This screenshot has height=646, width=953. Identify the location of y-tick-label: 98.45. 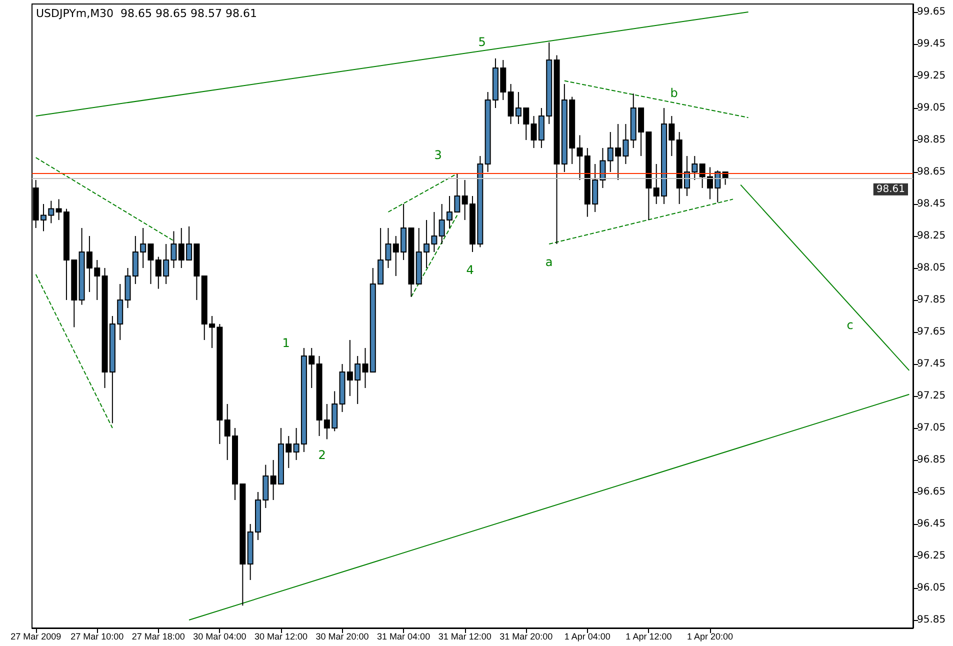
(931, 204).